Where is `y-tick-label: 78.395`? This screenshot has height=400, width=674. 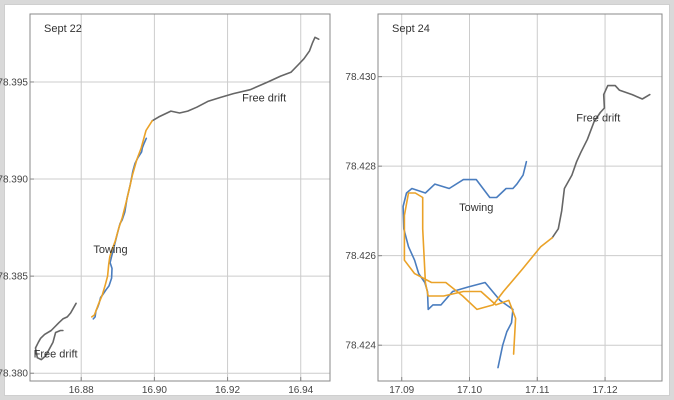
y-tick-label: 78.395 is located at coordinates (14, 82).